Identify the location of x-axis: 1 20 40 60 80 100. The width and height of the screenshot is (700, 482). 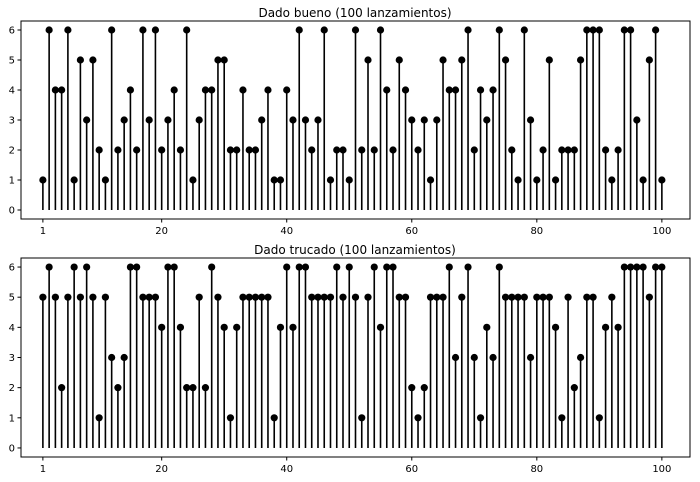
(355, 228).